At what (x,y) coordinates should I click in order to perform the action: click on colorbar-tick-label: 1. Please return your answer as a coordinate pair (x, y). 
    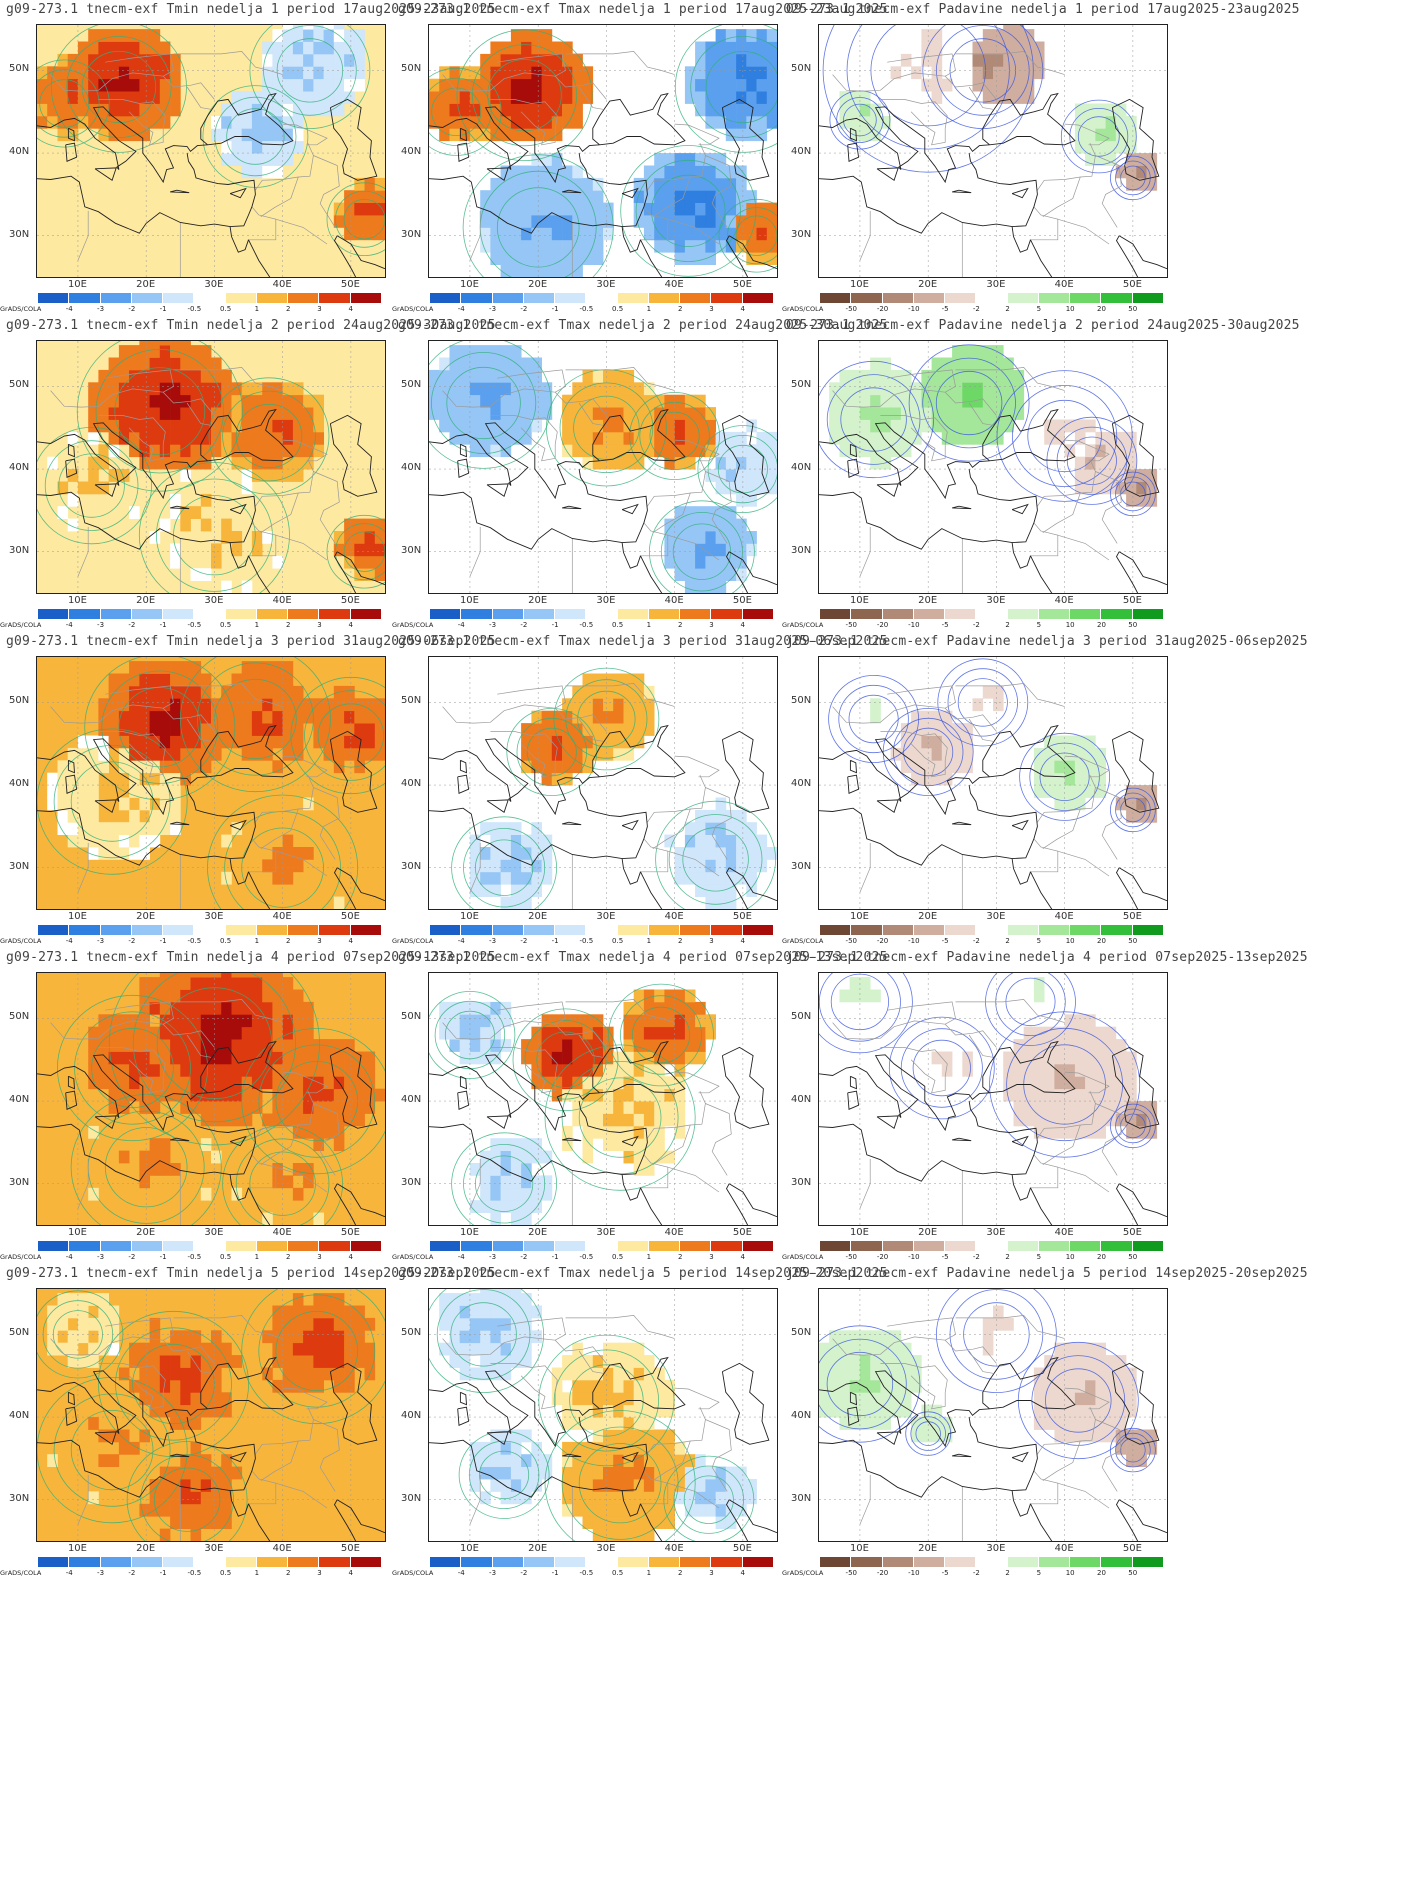
    Looking at the image, I should click on (649, 1257).